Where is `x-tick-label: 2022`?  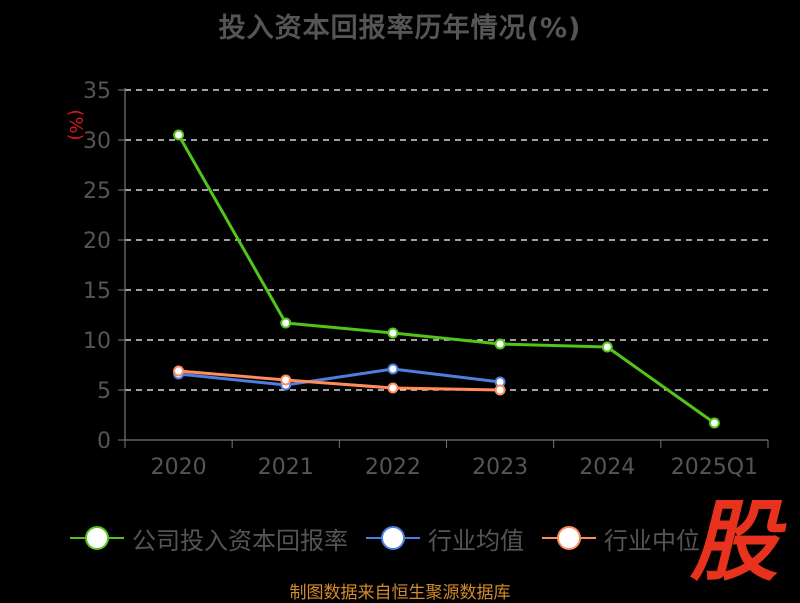
x-tick-label: 2022 is located at coordinates (393, 467).